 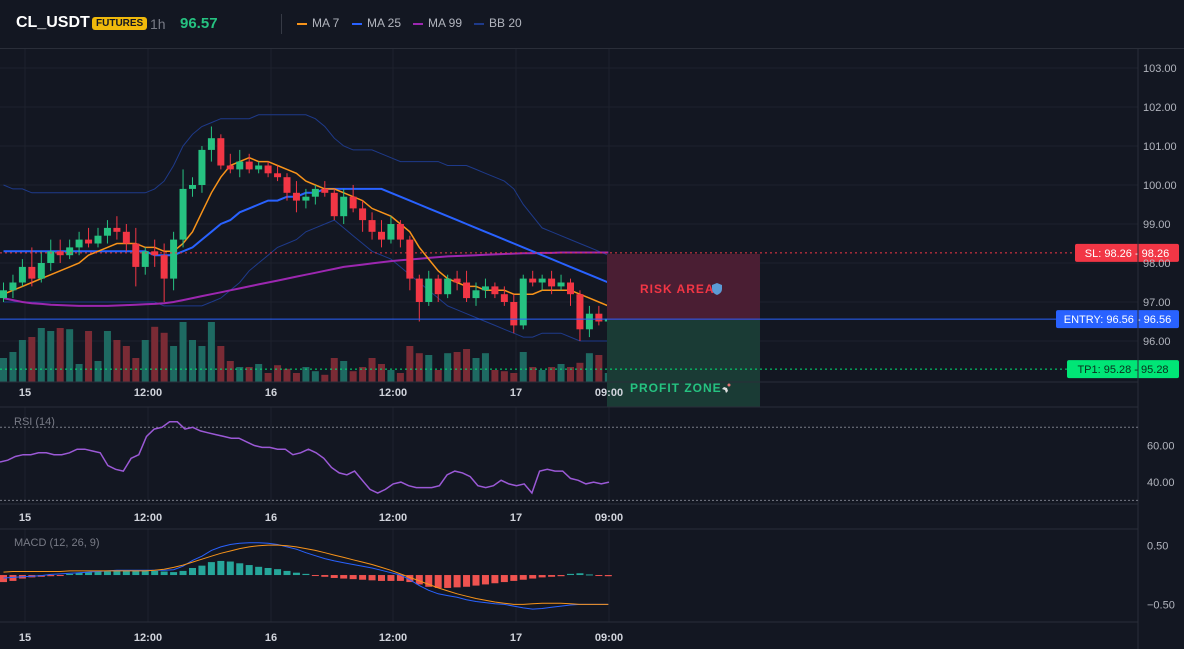 I want to click on symbol-name: CL_USDT, so click(x=53, y=22).